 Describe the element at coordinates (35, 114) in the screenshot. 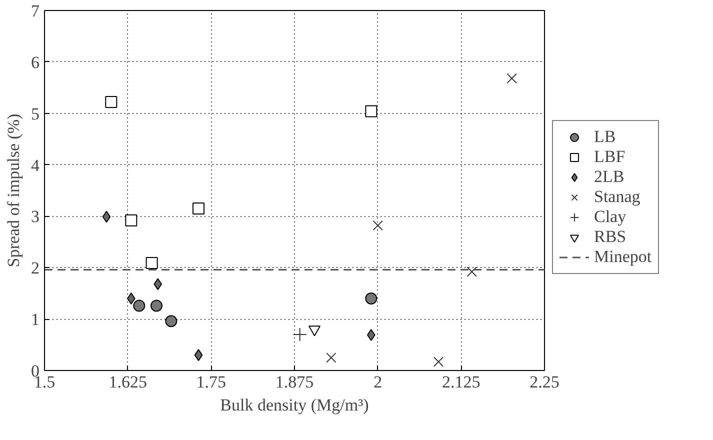

I see `y-tick-label: 5` at that location.